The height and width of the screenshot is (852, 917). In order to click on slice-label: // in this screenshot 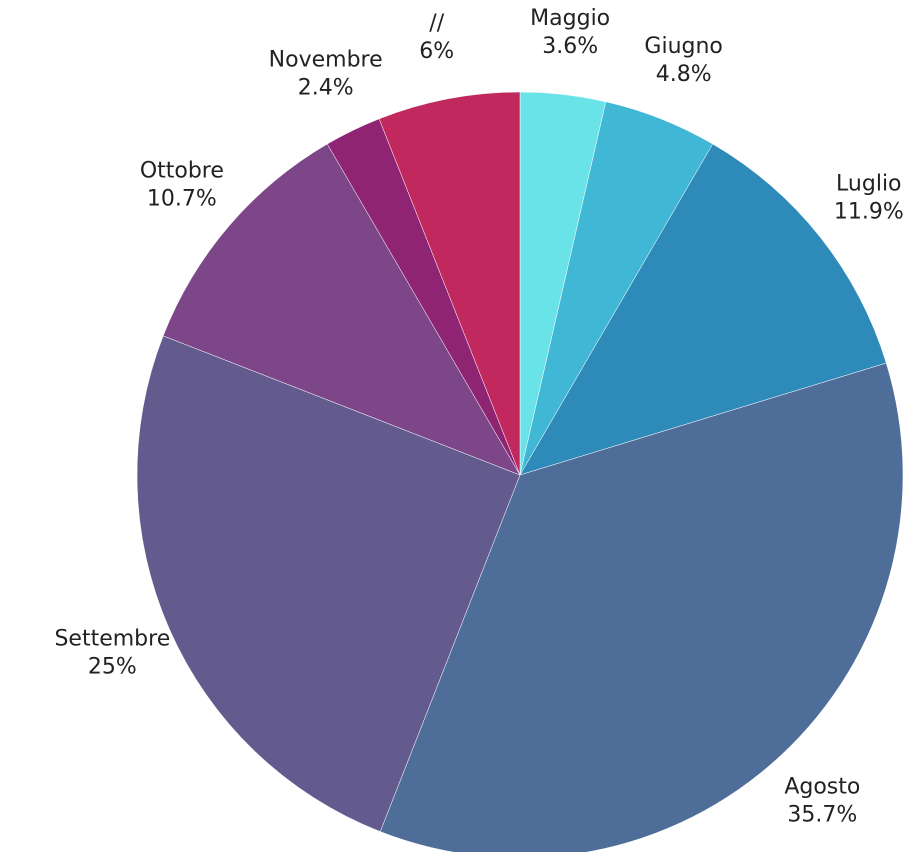, I will do `click(436, 23)`.